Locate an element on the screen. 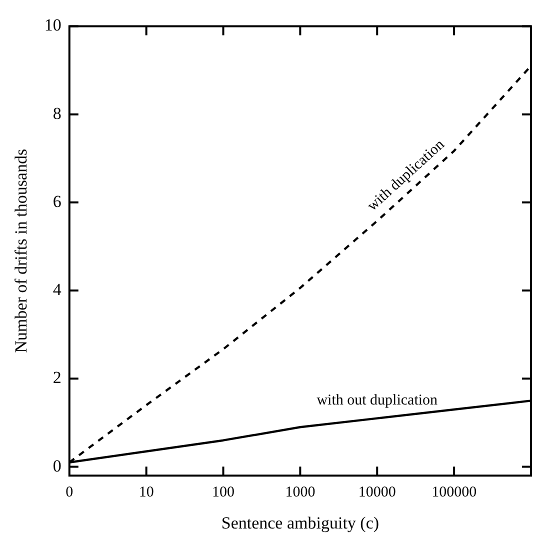 The width and height of the screenshot is (547, 546). y-tick-label: 0 is located at coordinates (57, 466).